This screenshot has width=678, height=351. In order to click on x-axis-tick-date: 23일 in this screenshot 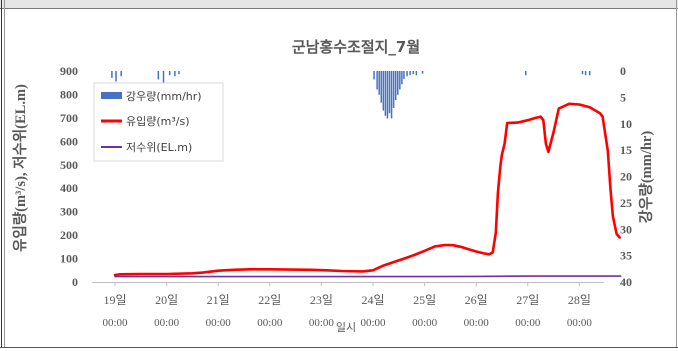, I will do `click(321, 300)`.